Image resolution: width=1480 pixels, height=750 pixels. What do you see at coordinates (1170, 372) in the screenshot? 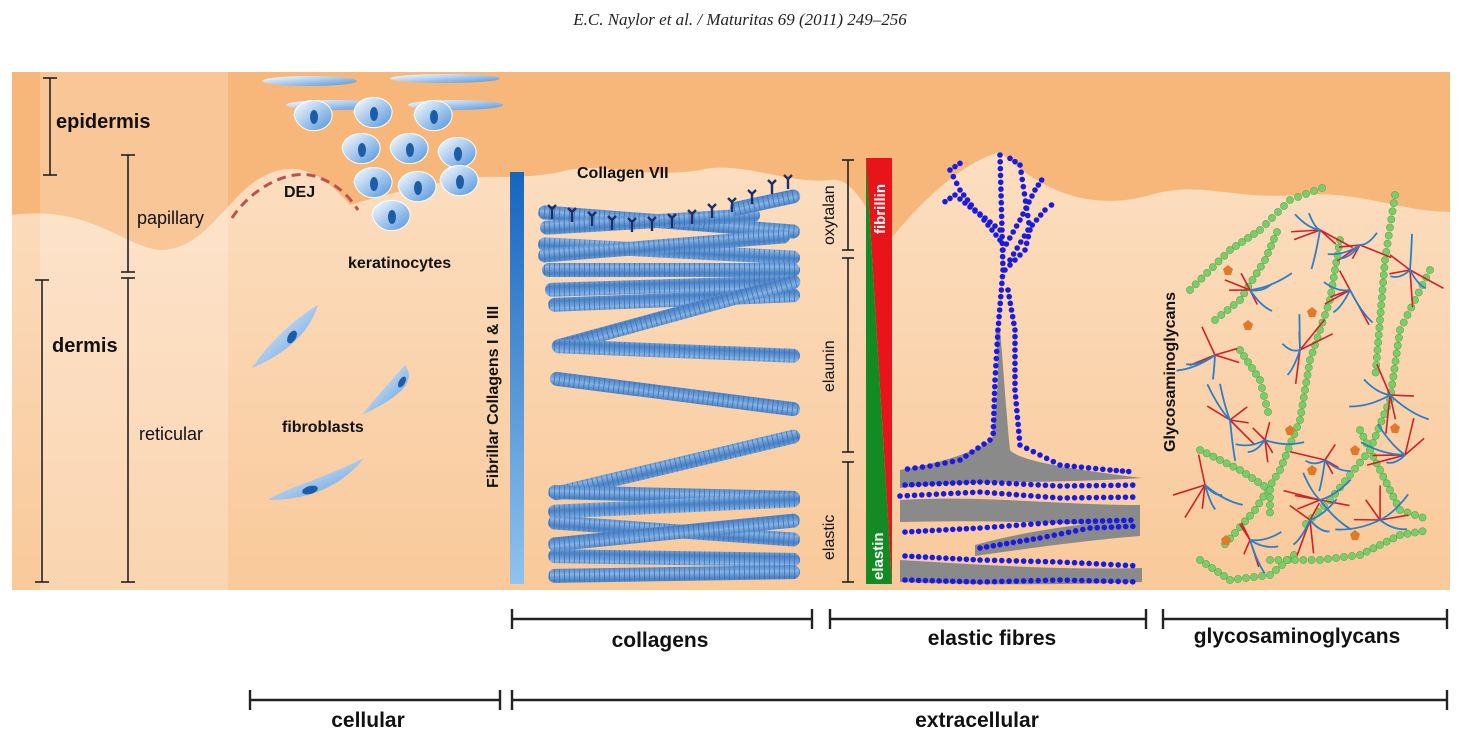
I see `label-glycosaminoglycans: Glycosaminoglycans` at bounding box center [1170, 372].